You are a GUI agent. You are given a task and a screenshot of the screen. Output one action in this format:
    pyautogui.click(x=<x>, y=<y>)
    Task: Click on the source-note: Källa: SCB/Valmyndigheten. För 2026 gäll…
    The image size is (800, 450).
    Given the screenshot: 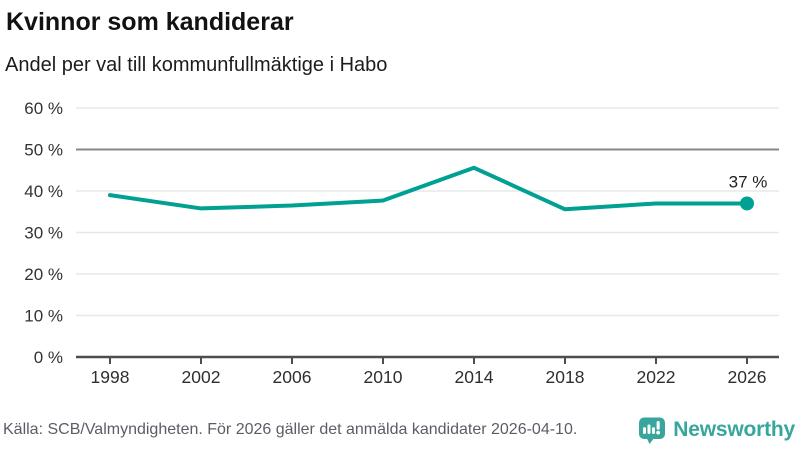 What is the action you would take?
    pyautogui.click(x=290, y=429)
    